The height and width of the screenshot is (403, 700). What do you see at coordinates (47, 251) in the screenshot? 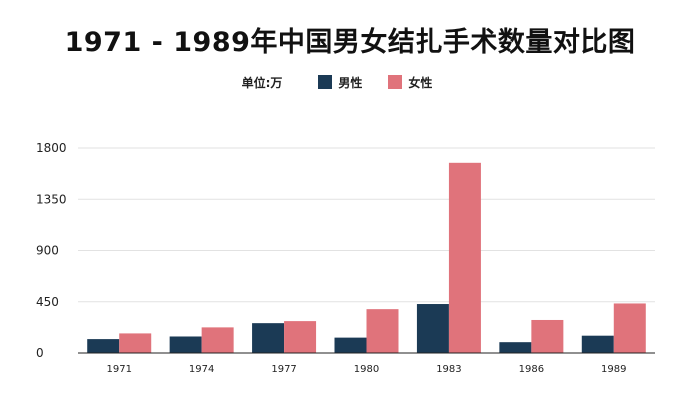
I see `y-tick-label: 900` at bounding box center [47, 251].